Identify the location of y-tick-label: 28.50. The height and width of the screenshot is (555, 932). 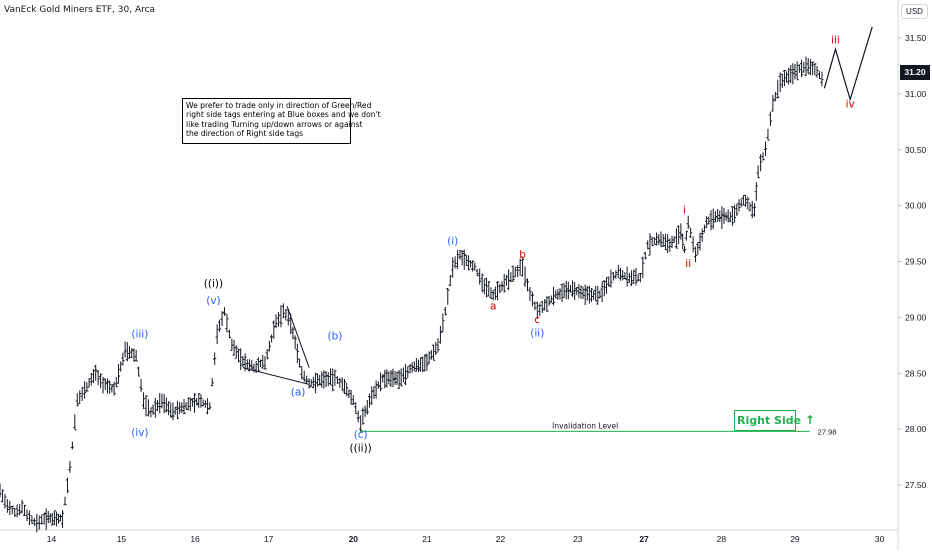
(916, 373).